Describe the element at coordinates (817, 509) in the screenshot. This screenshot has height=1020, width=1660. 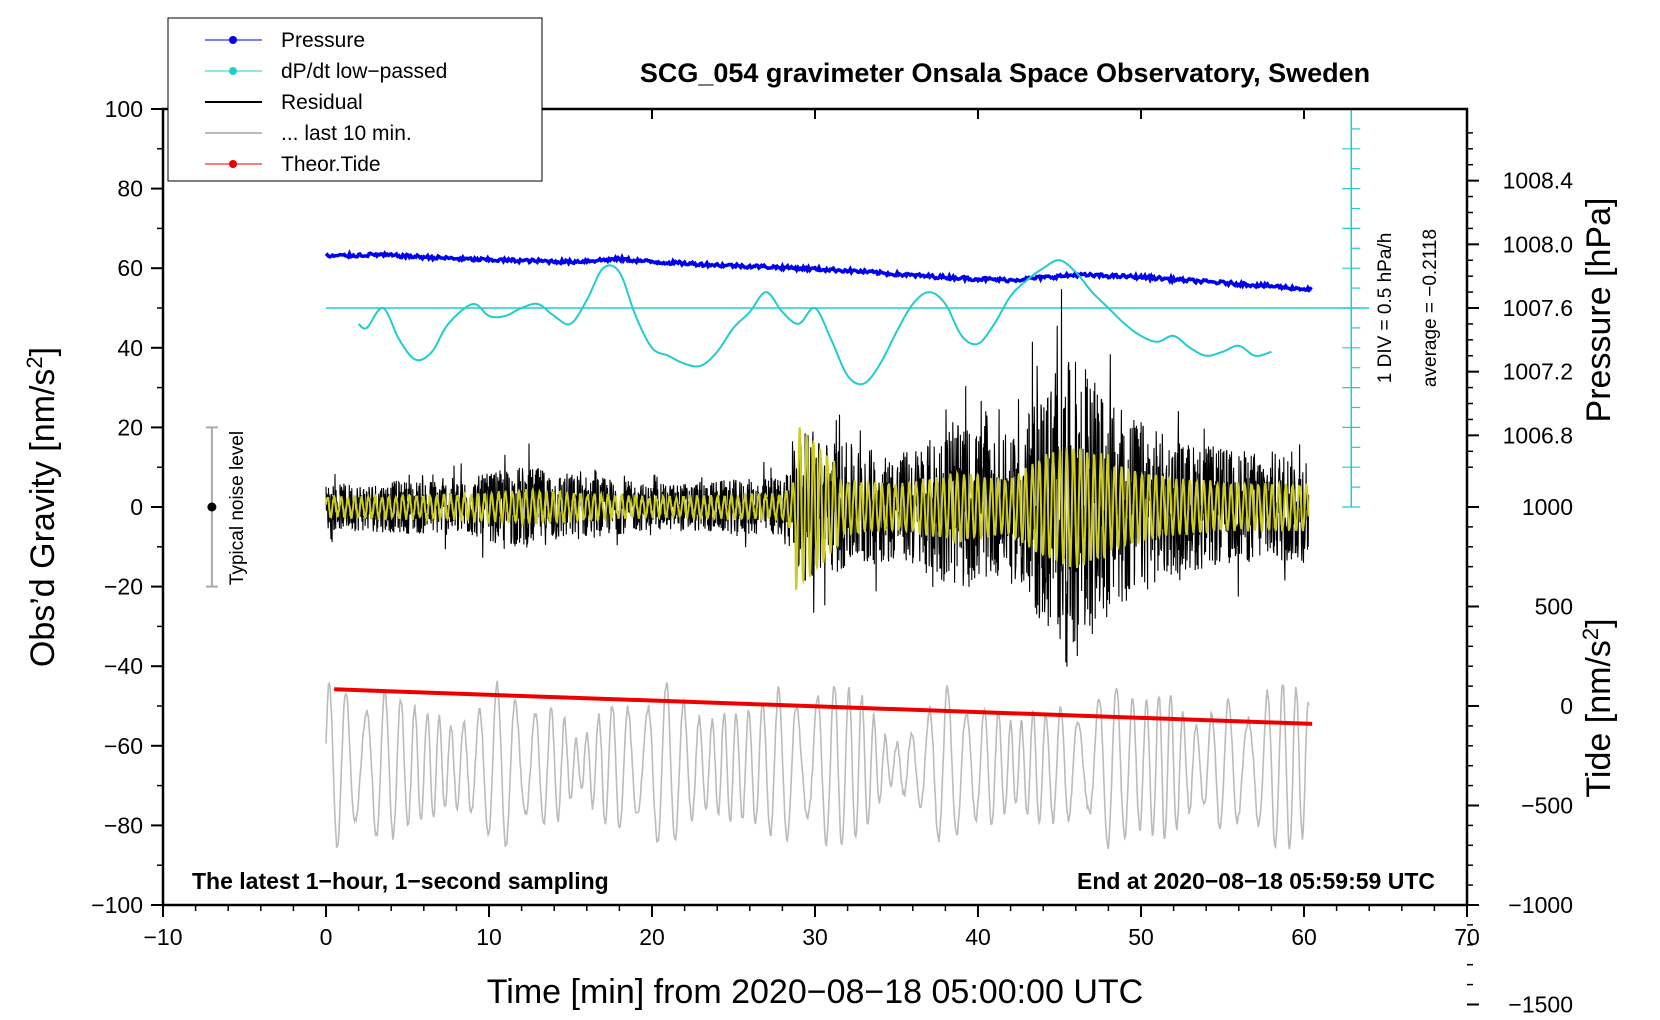
I see `series-residual-filtered` at that location.